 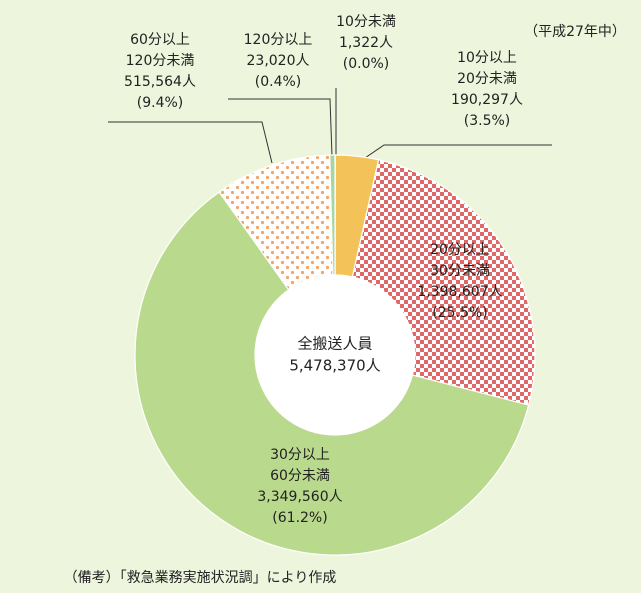 What do you see at coordinates (300, 455) in the screenshot?
I see `category-label: 30分以上` at bounding box center [300, 455].